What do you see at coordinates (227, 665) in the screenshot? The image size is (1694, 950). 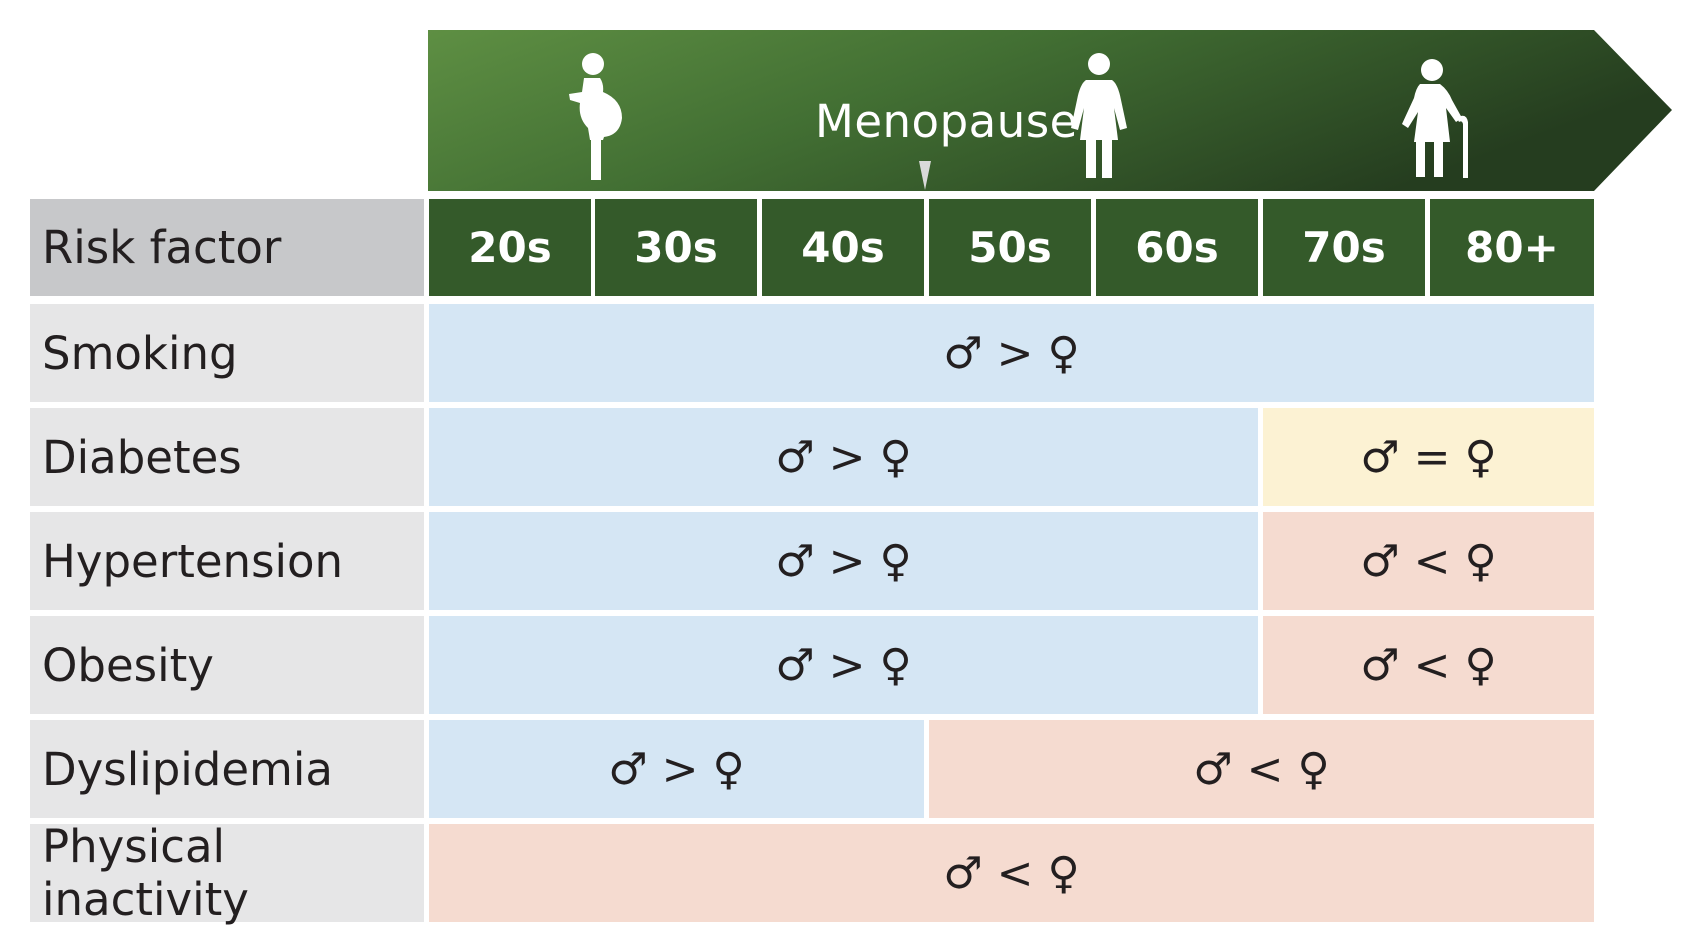 I see `row-label-obesity: Obesity` at bounding box center [227, 665].